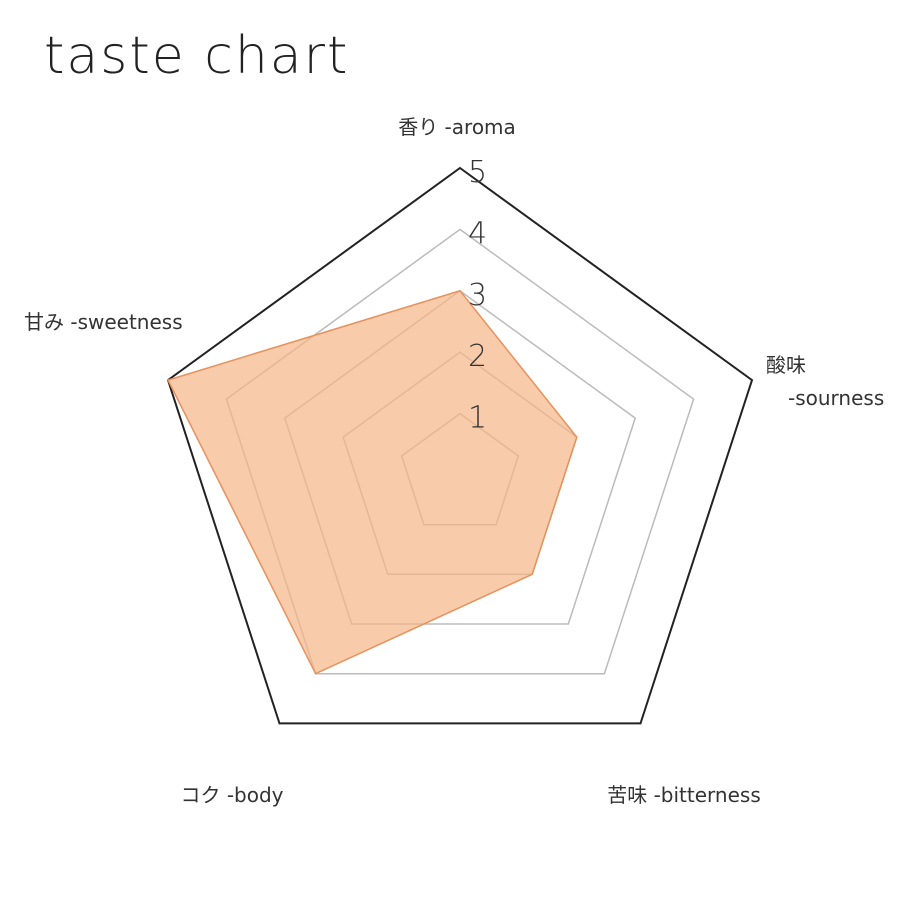 This screenshot has width=920, height=920. I want to click on axis-label-sweetness: 甘み -sweetness, so click(103, 322).